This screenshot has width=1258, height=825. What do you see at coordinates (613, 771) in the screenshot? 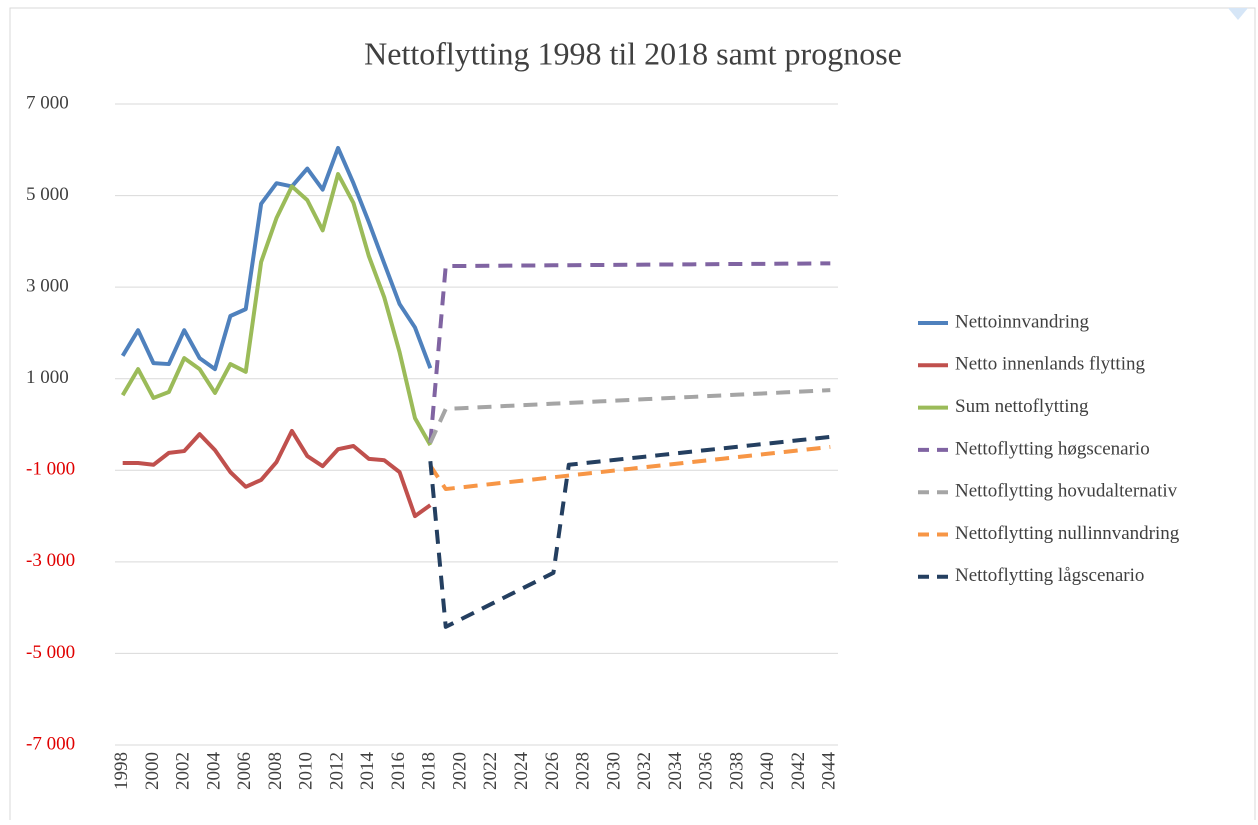
I see `x-tick-label: 2030` at bounding box center [613, 771].